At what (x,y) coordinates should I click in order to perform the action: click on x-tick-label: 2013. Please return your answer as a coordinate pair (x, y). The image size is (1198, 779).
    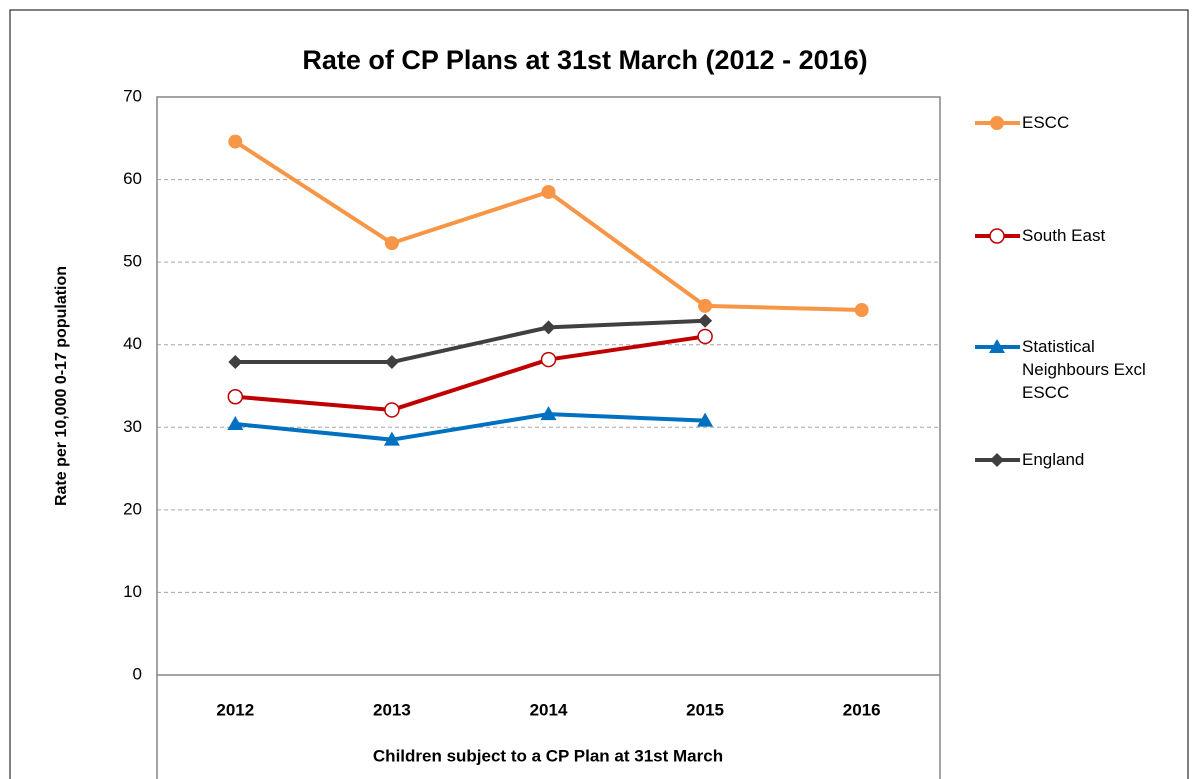
    Looking at the image, I should click on (392, 709).